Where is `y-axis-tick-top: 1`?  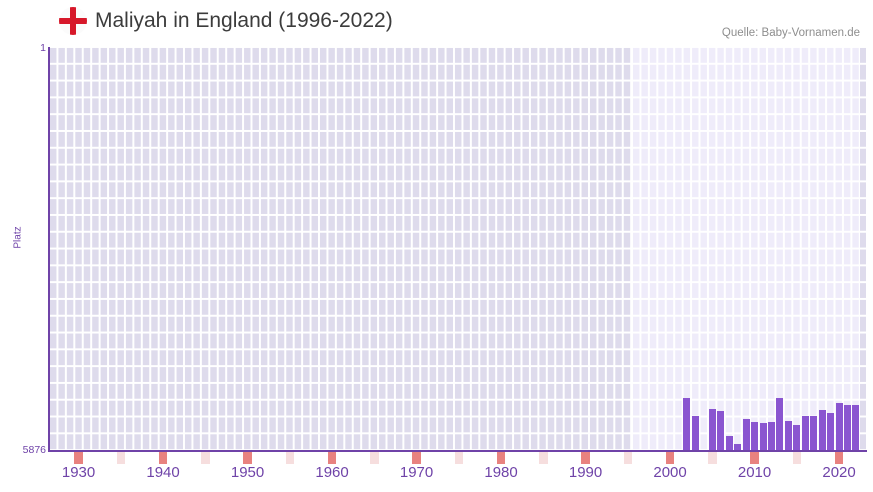 y-axis-tick-top: 1 is located at coordinates (43, 48).